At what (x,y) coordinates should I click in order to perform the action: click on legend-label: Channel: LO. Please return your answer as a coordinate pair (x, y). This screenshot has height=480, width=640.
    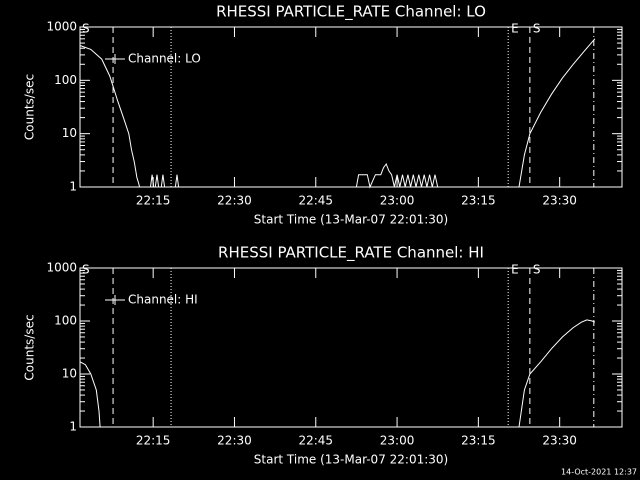
    Looking at the image, I should click on (164, 59).